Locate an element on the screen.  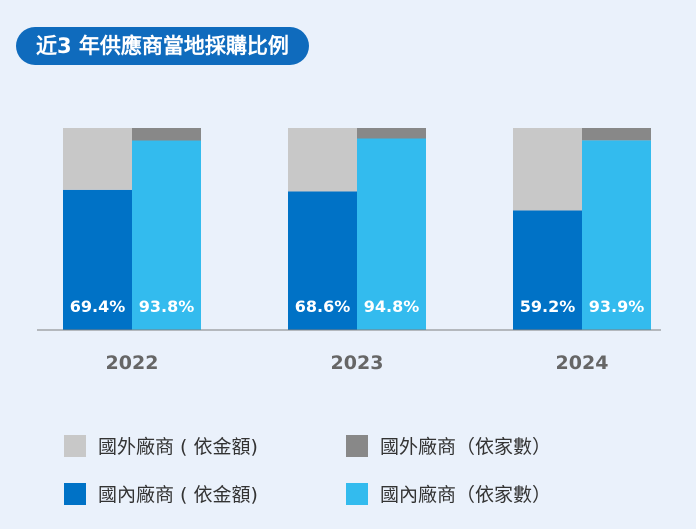
data-label-domestic-amount-2024: 59.2% is located at coordinates (548, 306).